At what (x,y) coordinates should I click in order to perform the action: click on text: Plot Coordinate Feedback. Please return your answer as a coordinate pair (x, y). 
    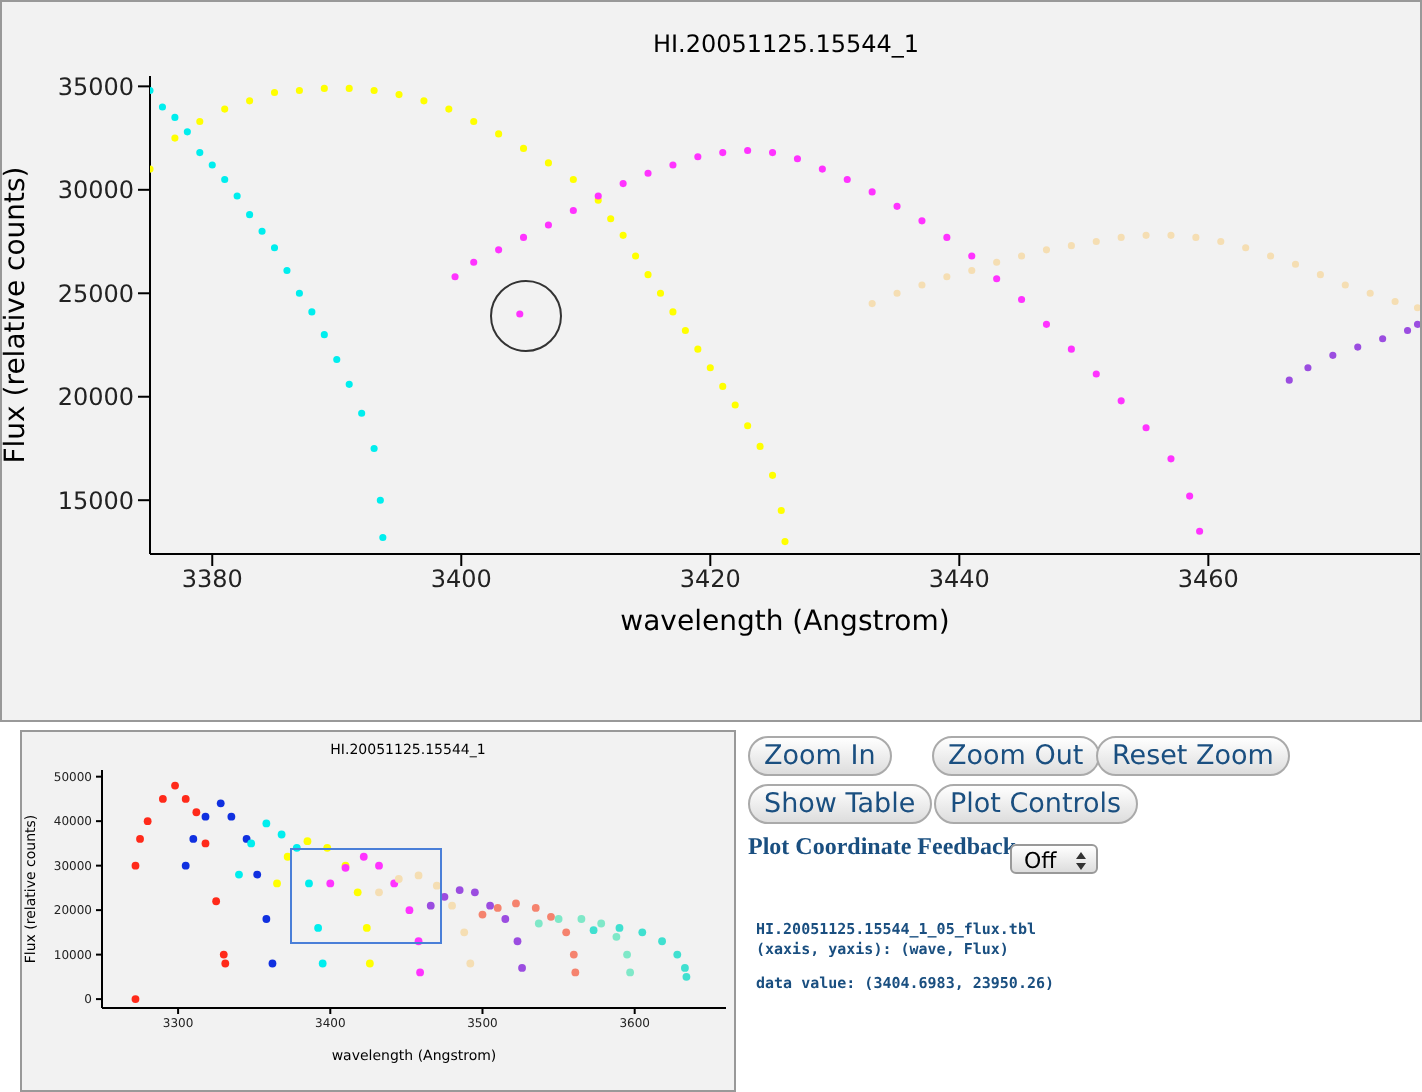
    Looking at the image, I should click on (882, 847).